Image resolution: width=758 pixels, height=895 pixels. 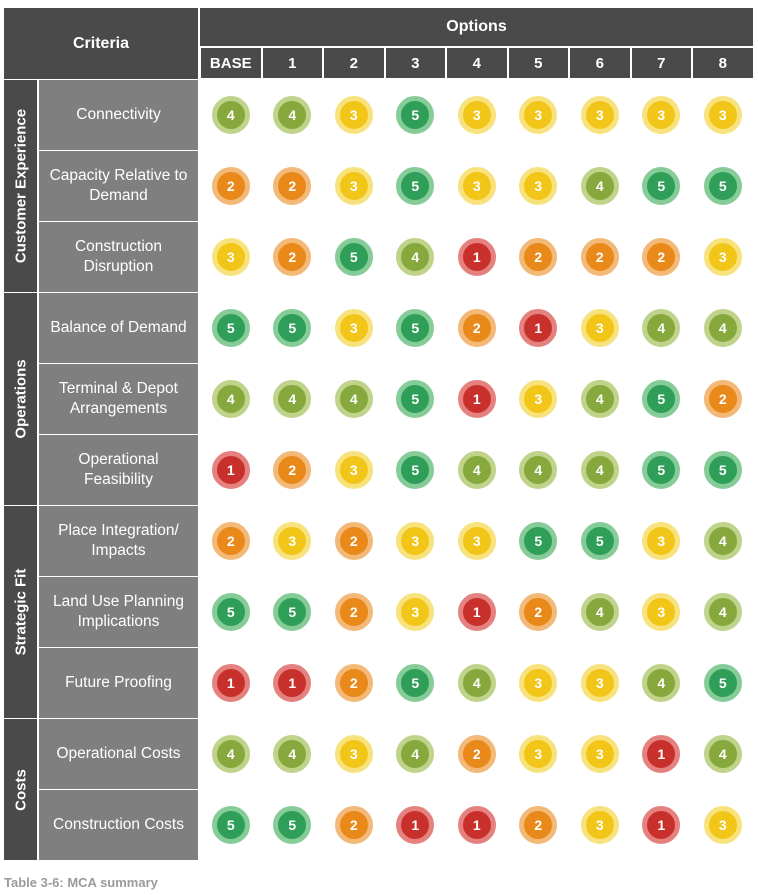 I want to click on criterion-label: Future Proofing, so click(x=118, y=683).